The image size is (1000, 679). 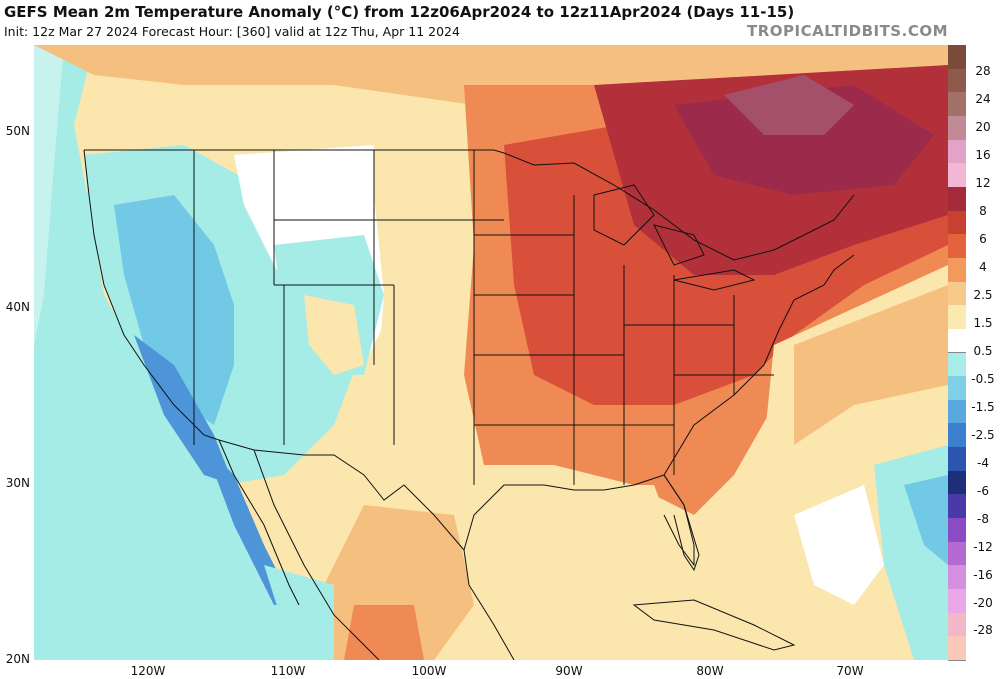 I want to click on colorbar-label: -0.5, so click(x=983, y=378).